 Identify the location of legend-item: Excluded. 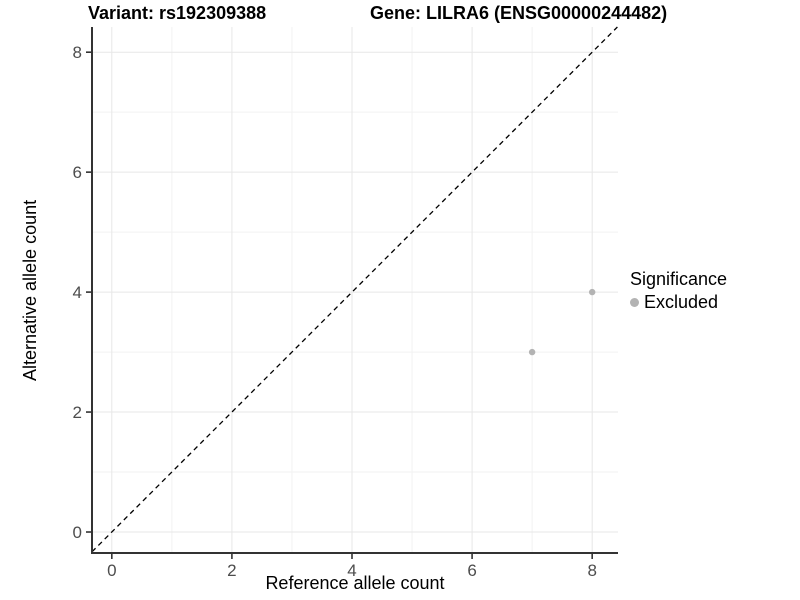
(678, 302).